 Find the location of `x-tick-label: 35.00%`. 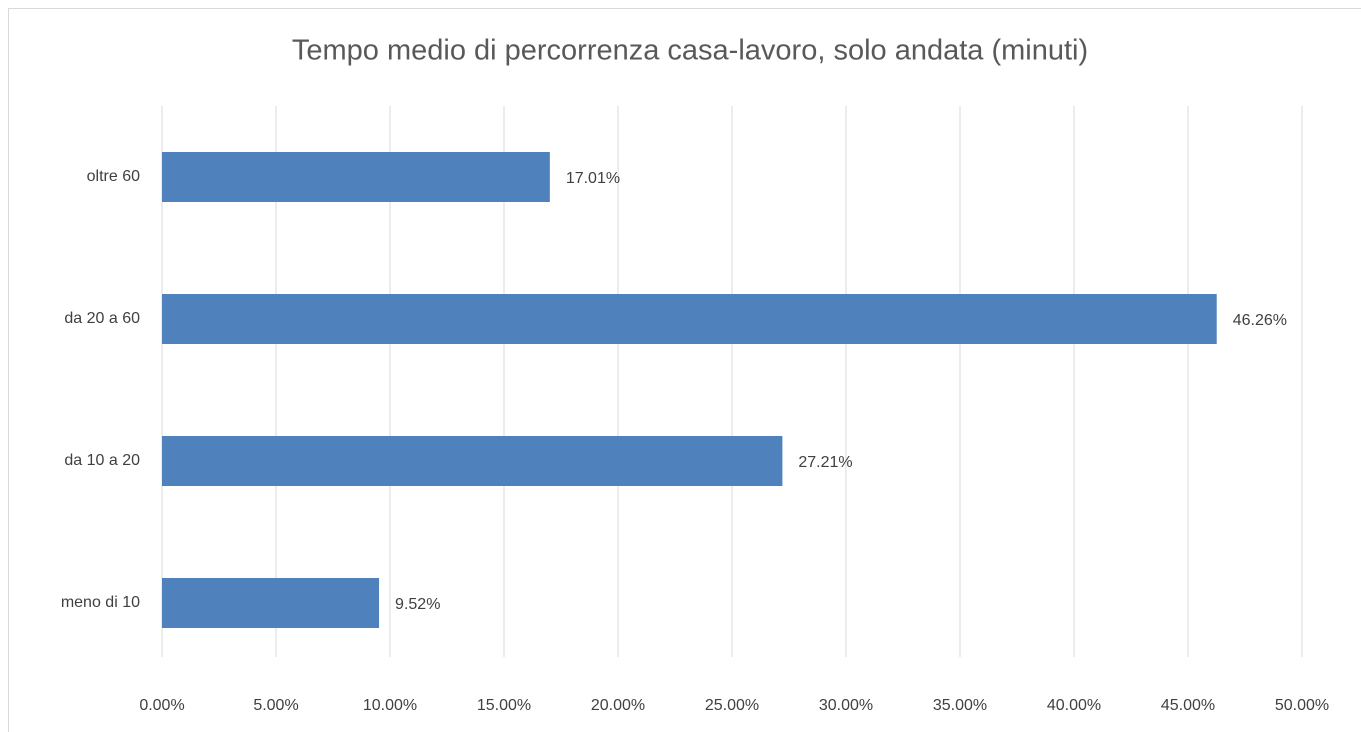

x-tick-label: 35.00% is located at coordinates (960, 705).